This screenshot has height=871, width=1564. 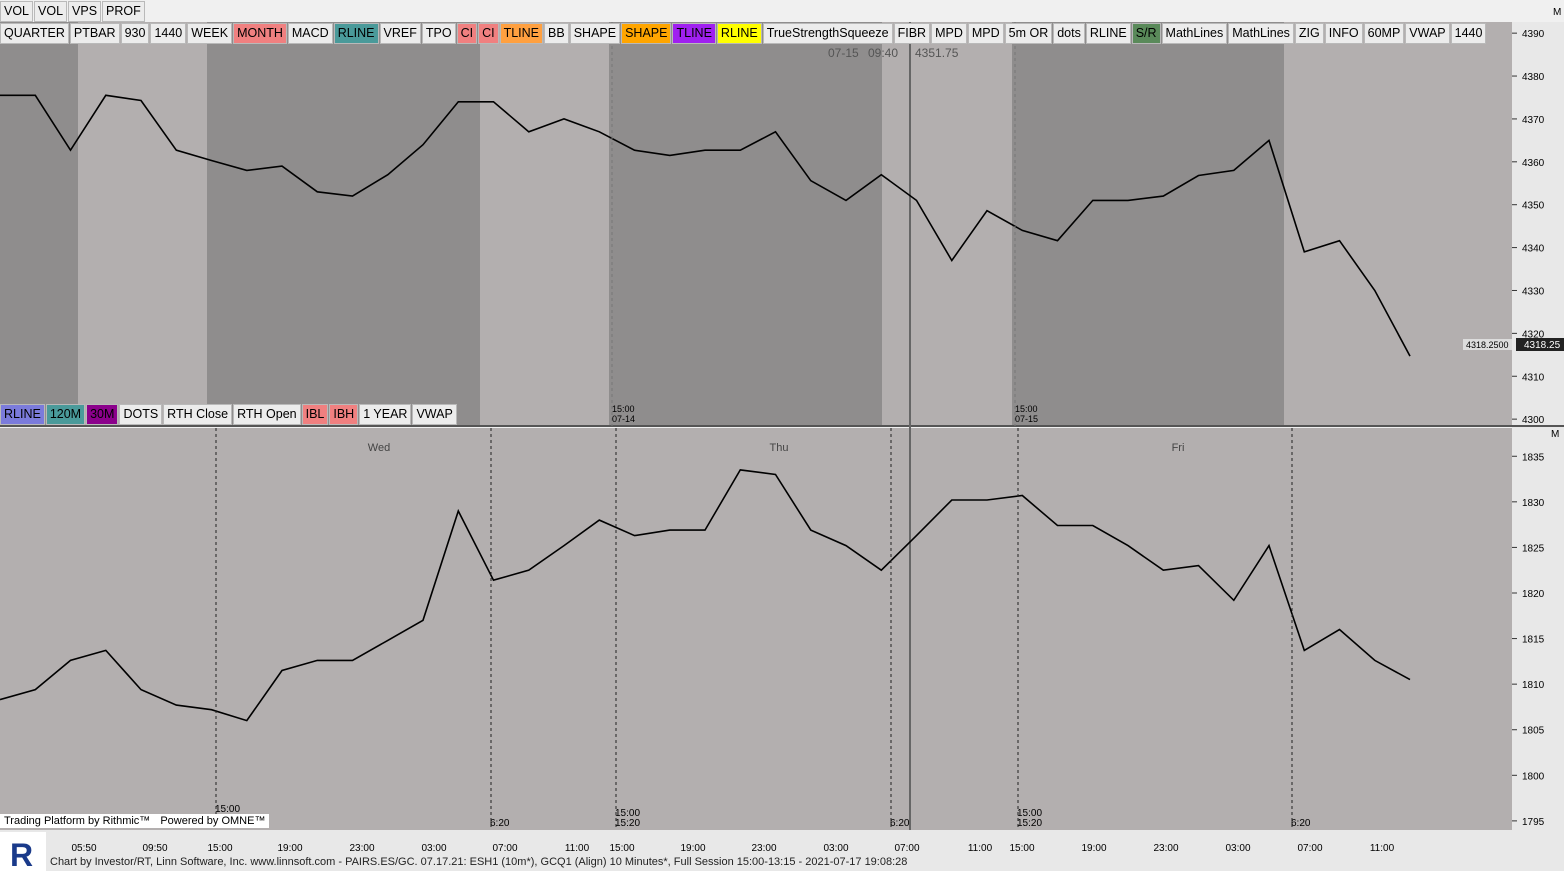 I want to click on session-time: 15:00, so click(x=1026, y=409).